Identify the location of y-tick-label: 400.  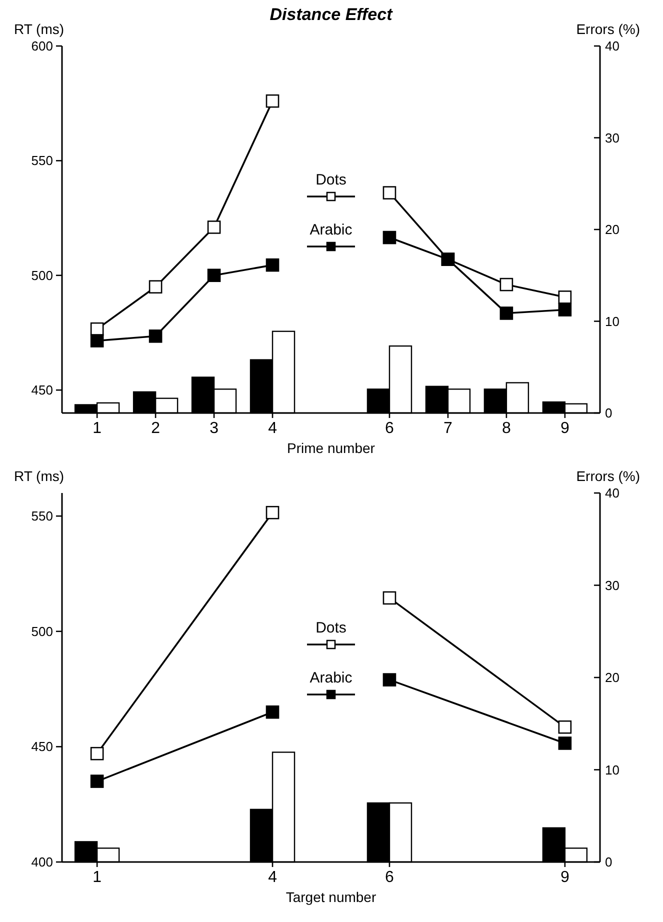
(42, 862).